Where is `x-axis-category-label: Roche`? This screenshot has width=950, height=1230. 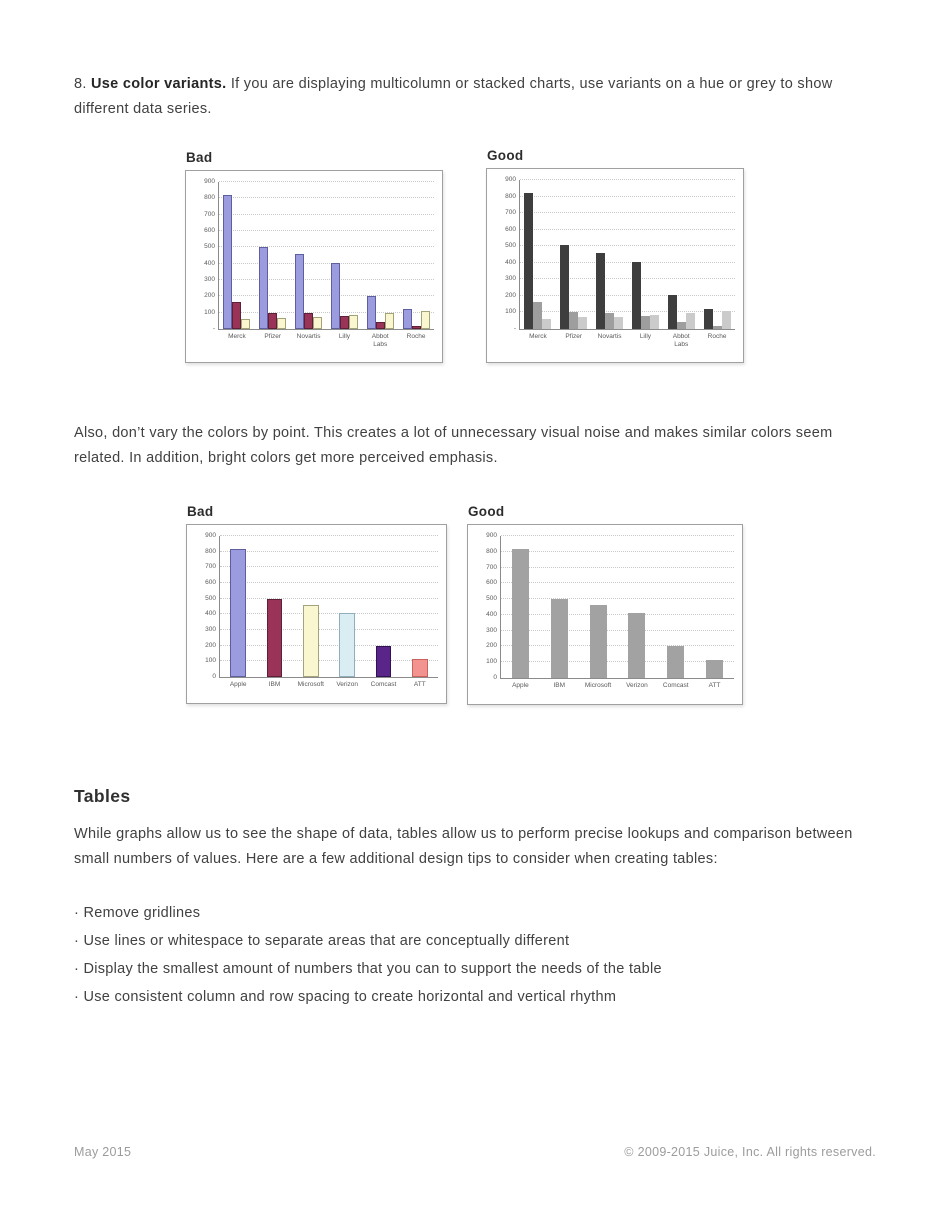 x-axis-category-label: Roche is located at coordinates (416, 336).